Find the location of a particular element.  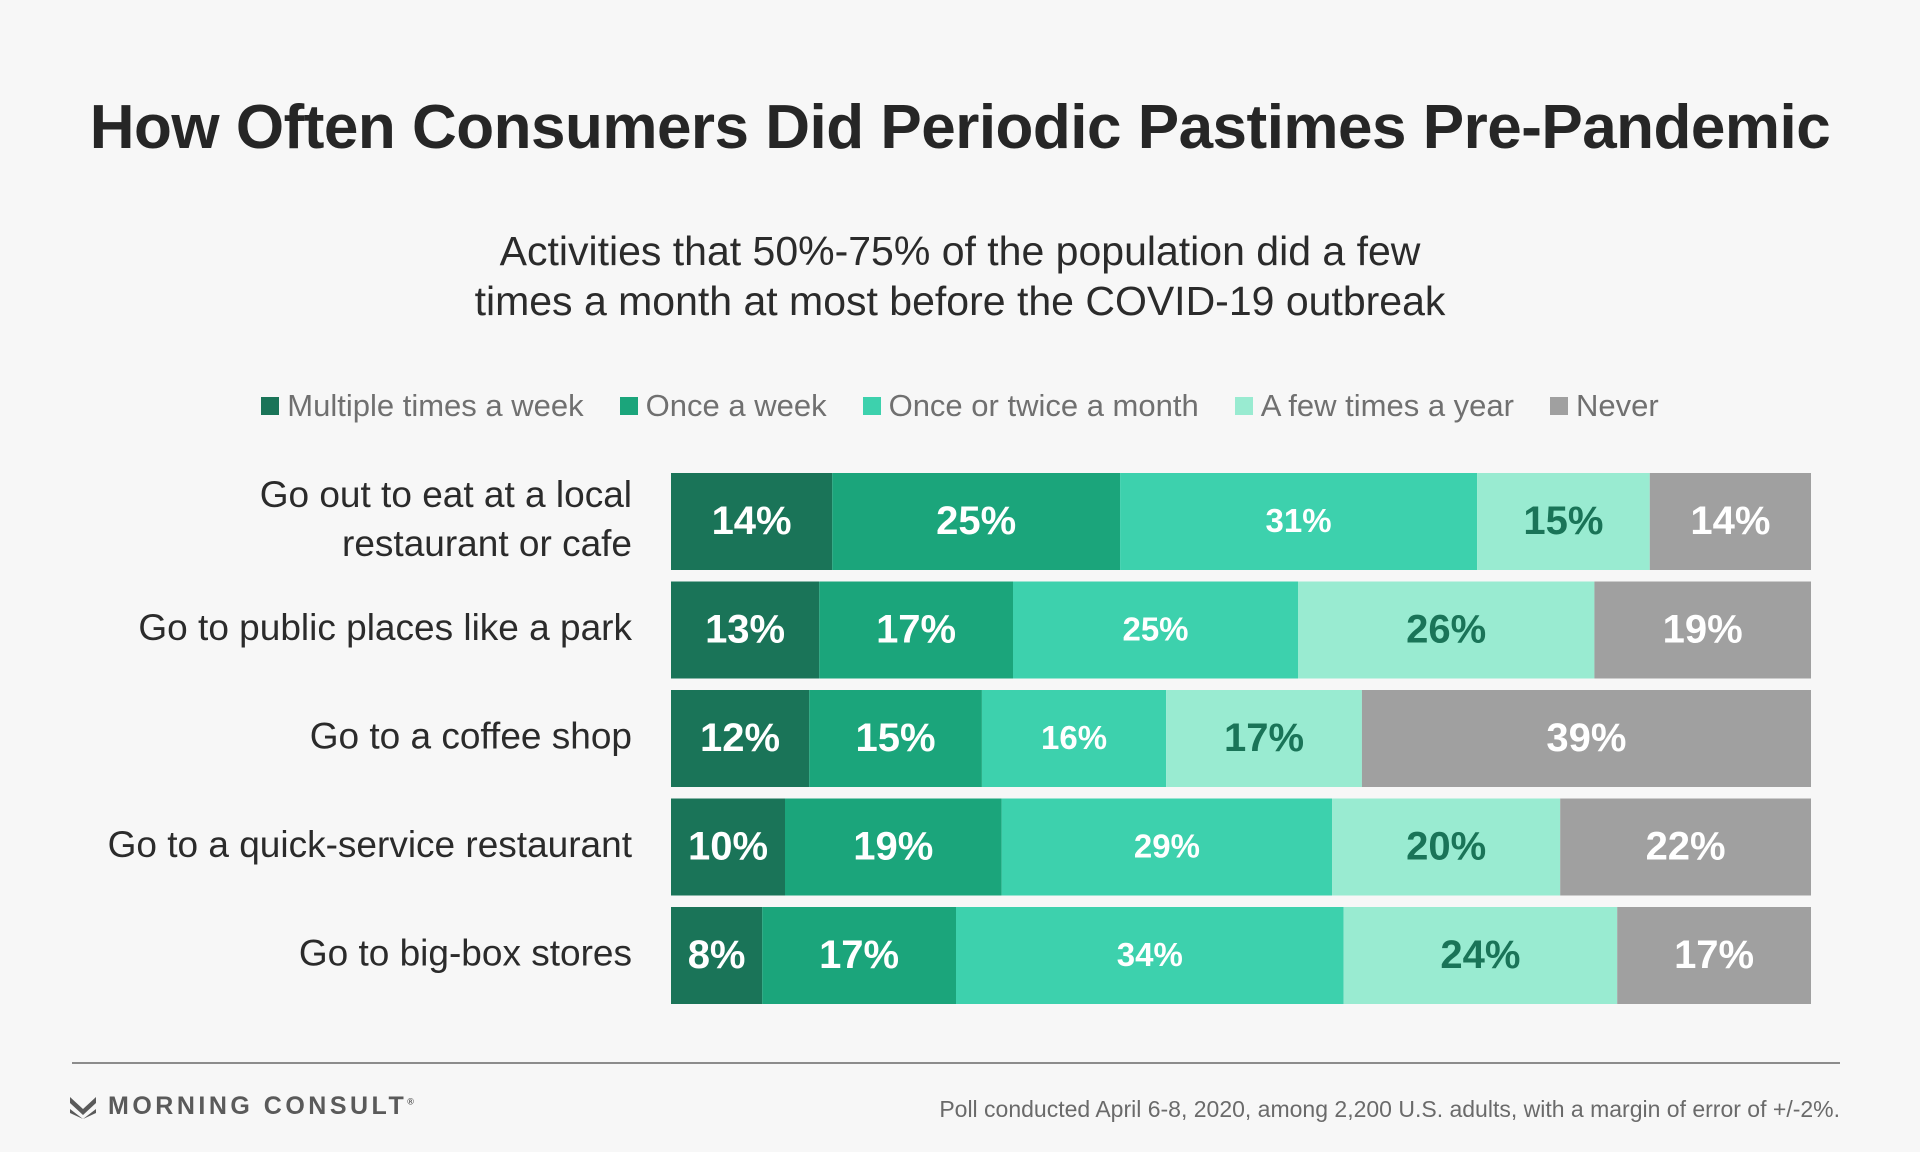

category-label: restaurant or cafe is located at coordinates (487, 543).